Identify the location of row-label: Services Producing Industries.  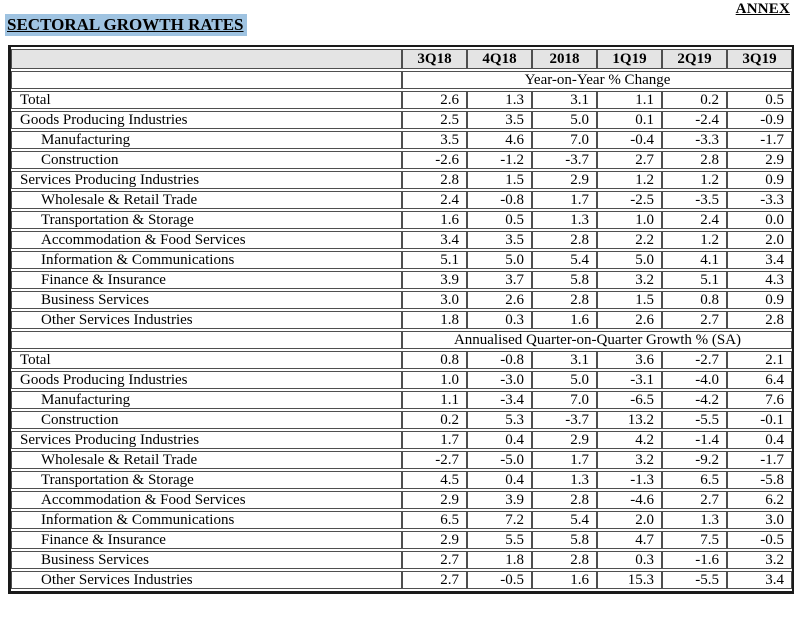
(206, 440).